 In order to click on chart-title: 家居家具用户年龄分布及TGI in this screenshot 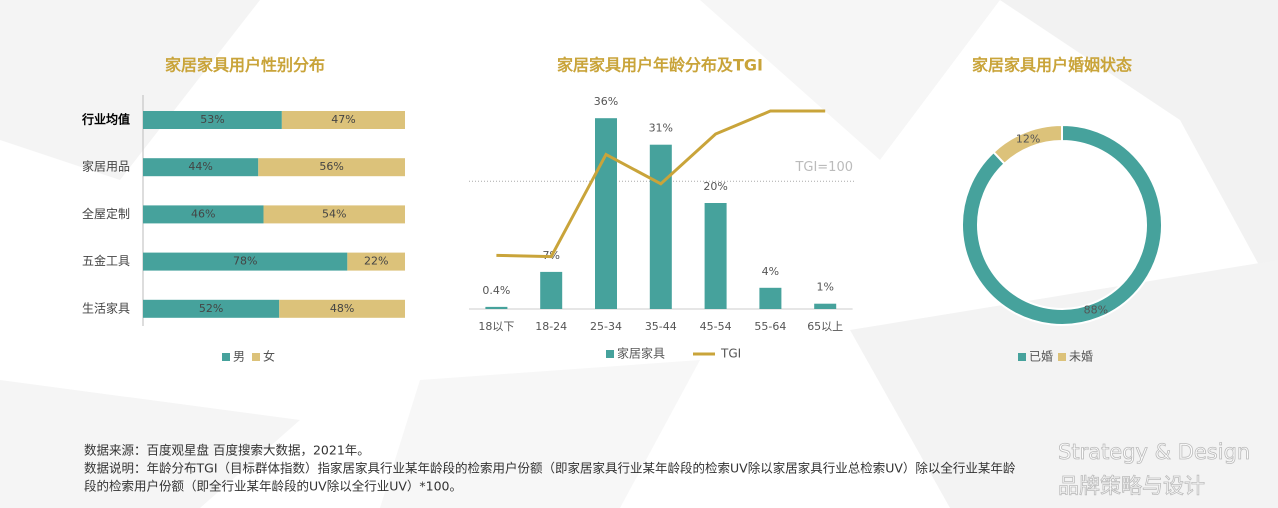, I will do `click(660, 65)`.